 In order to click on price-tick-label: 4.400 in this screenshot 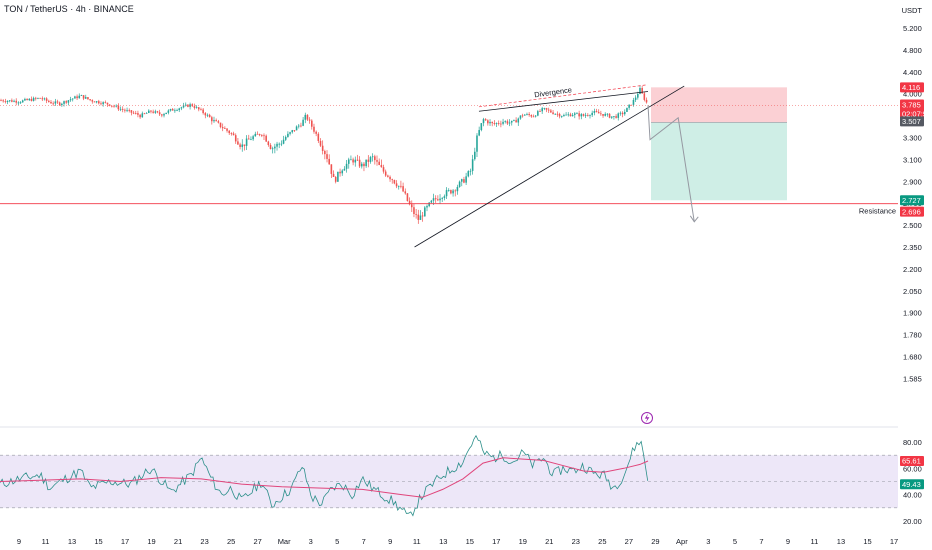, I will do `click(912, 72)`.